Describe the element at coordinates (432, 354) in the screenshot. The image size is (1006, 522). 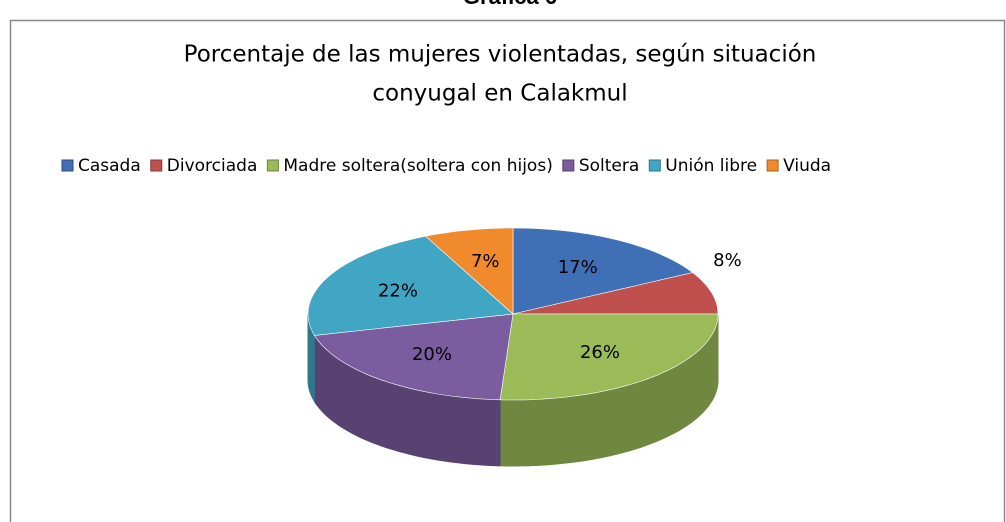
I see `data-label: 20%` at that location.